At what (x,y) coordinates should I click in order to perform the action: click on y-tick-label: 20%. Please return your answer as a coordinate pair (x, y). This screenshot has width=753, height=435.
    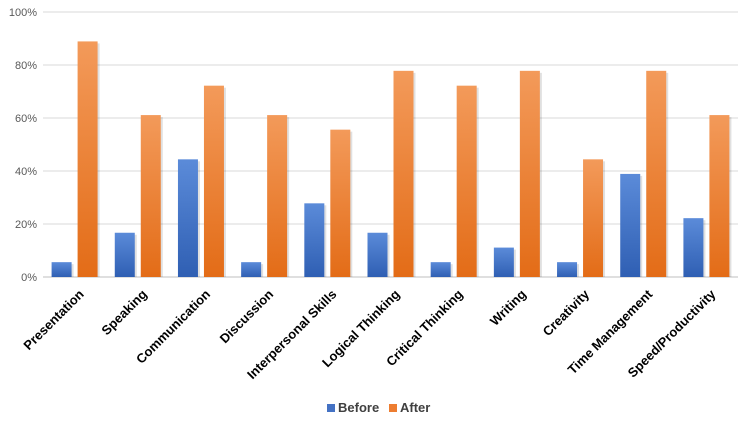
    Looking at the image, I should click on (26, 225).